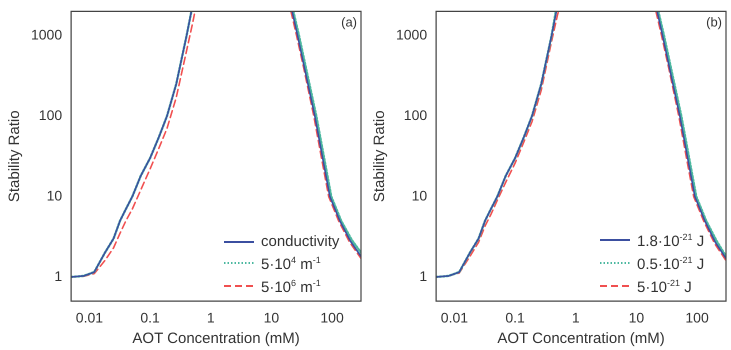 The width and height of the screenshot is (731, 350). What do you see at coordinates (291, 287) in the screenshot?
I see `legend-label: 5·10$^{6}$ m$^{-1}$` at bounding box center [291, 287].